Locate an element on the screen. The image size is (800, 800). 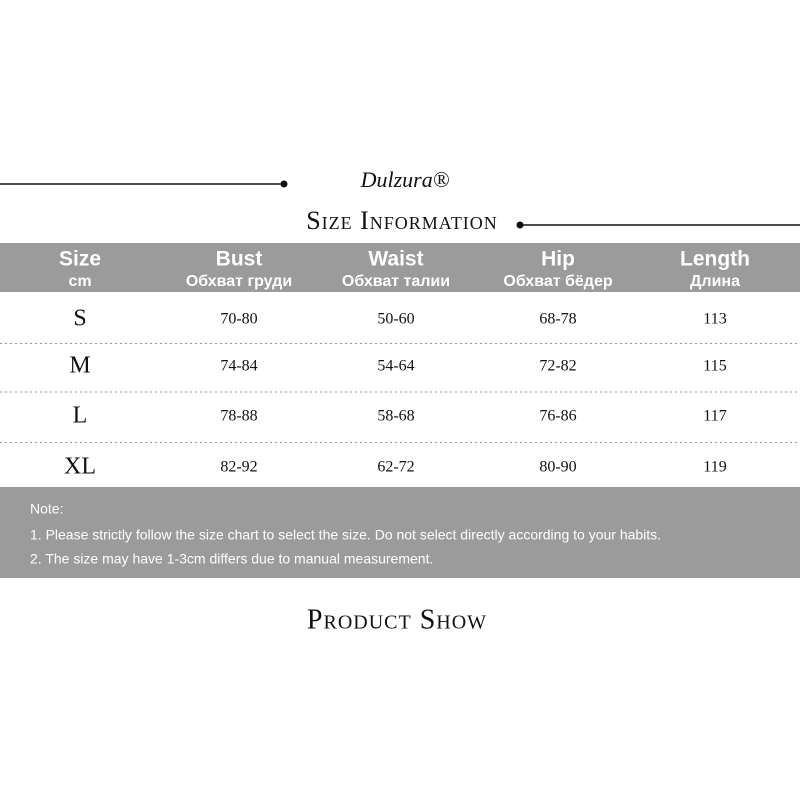
cell: 50-60 is located at coordinates (395, 319).